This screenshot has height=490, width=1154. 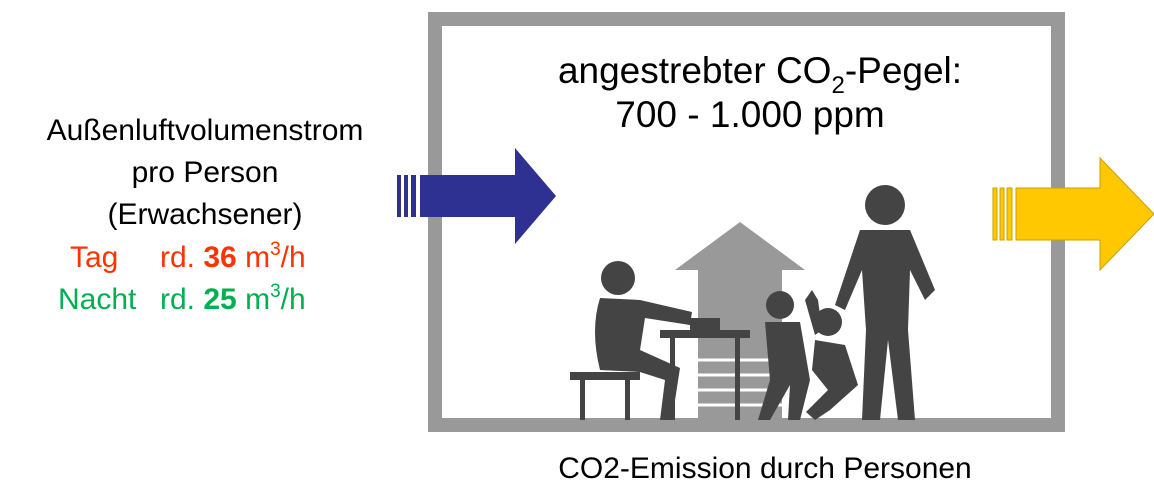 What do you see at coordinates (177, 257) in the screenshot?
I see `day-prefix: rd.` at bounding box center [177, 257].